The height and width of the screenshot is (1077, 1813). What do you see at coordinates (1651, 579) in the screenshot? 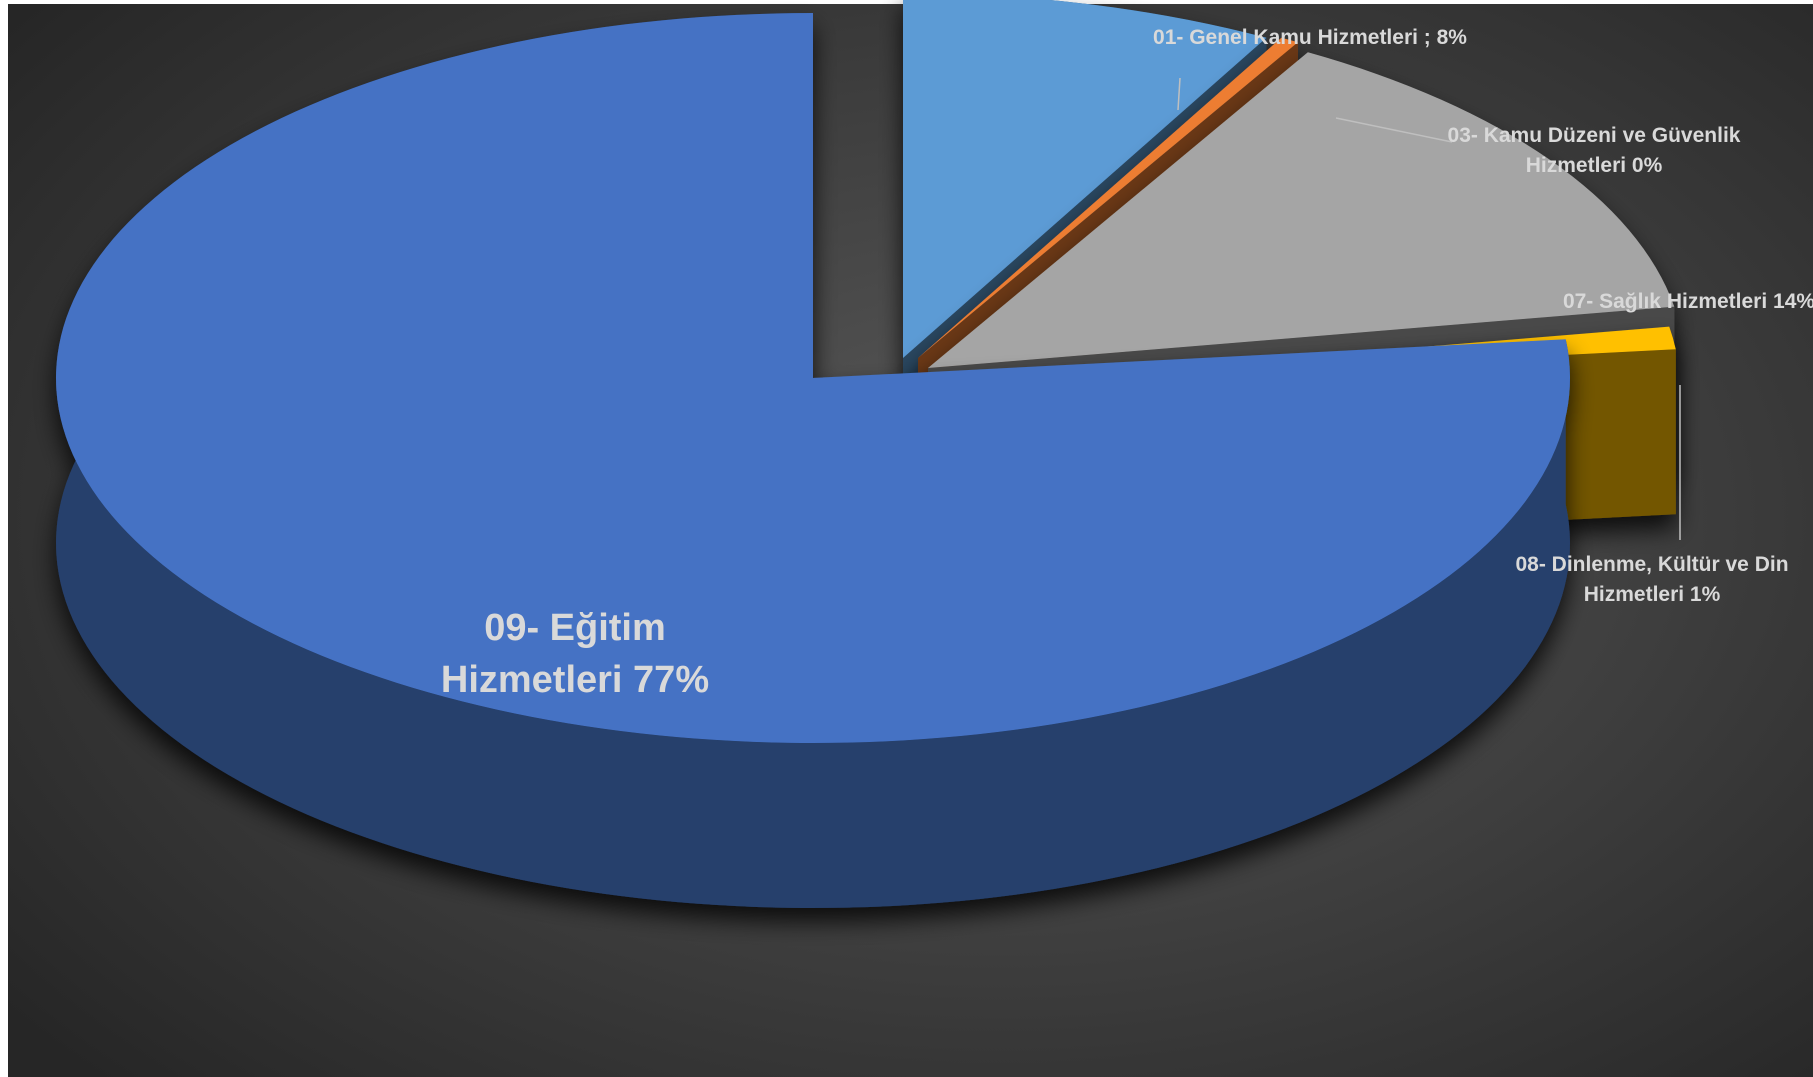
I see `slice-label: 08- Dinlenme, Kültür ve Din Hizmetleri 1%` at bounding box center [1651, 579].